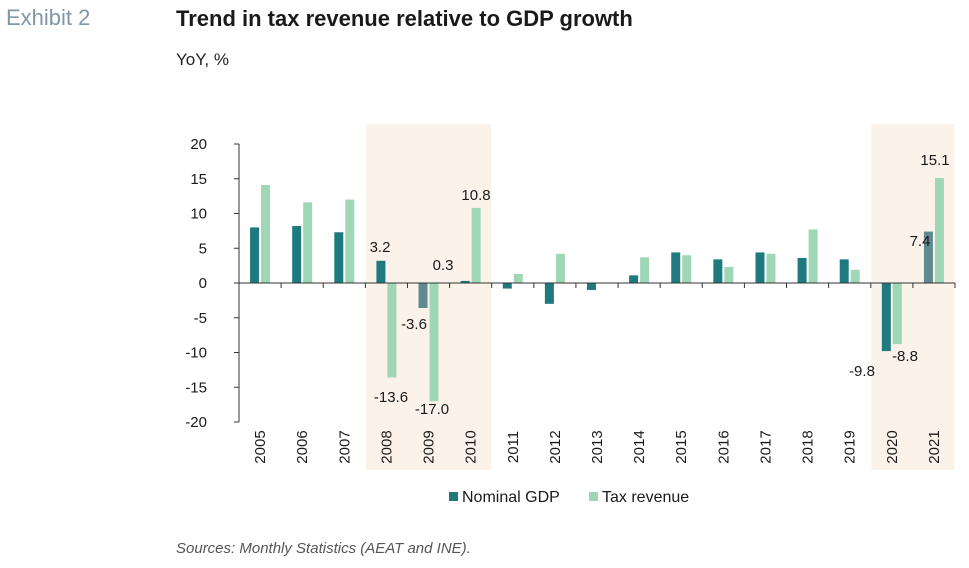 The height and width of the screenshot is (568, 969). I want to click on bar-tax-revenue-2012, so click(560, 268).